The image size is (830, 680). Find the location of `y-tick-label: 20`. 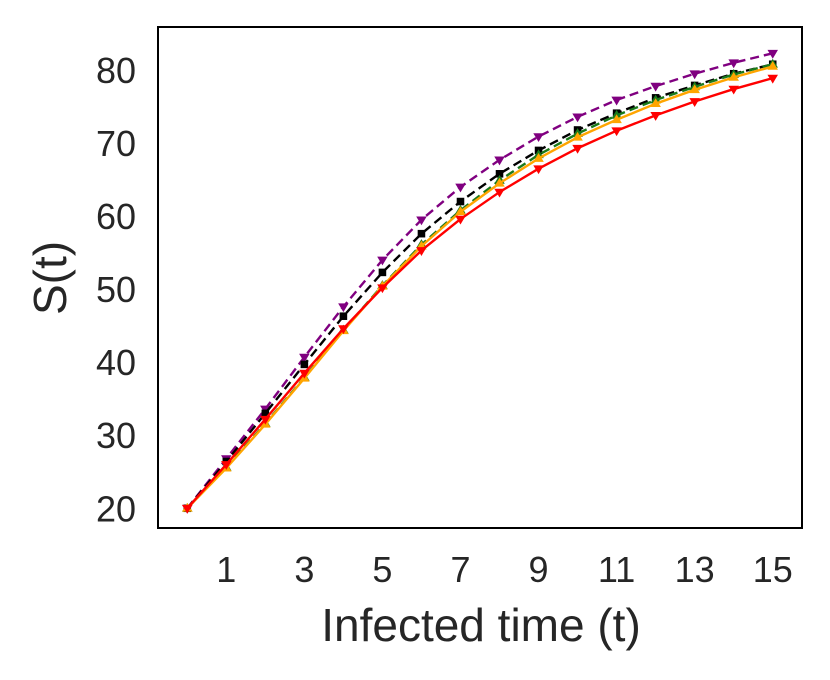

y-tick-label: 20 is located at coordinates (116, 508).